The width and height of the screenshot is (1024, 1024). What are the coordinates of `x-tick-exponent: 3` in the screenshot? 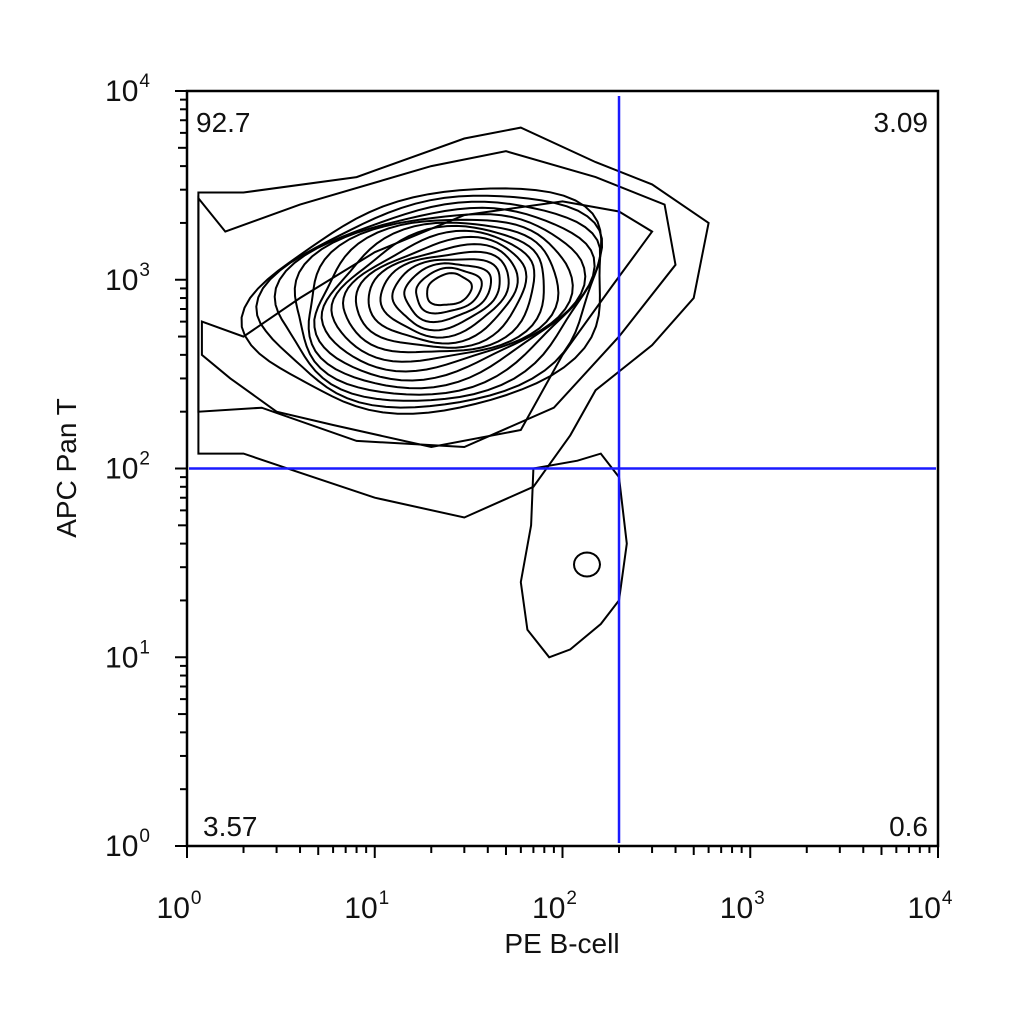 It's located at (759, 898).